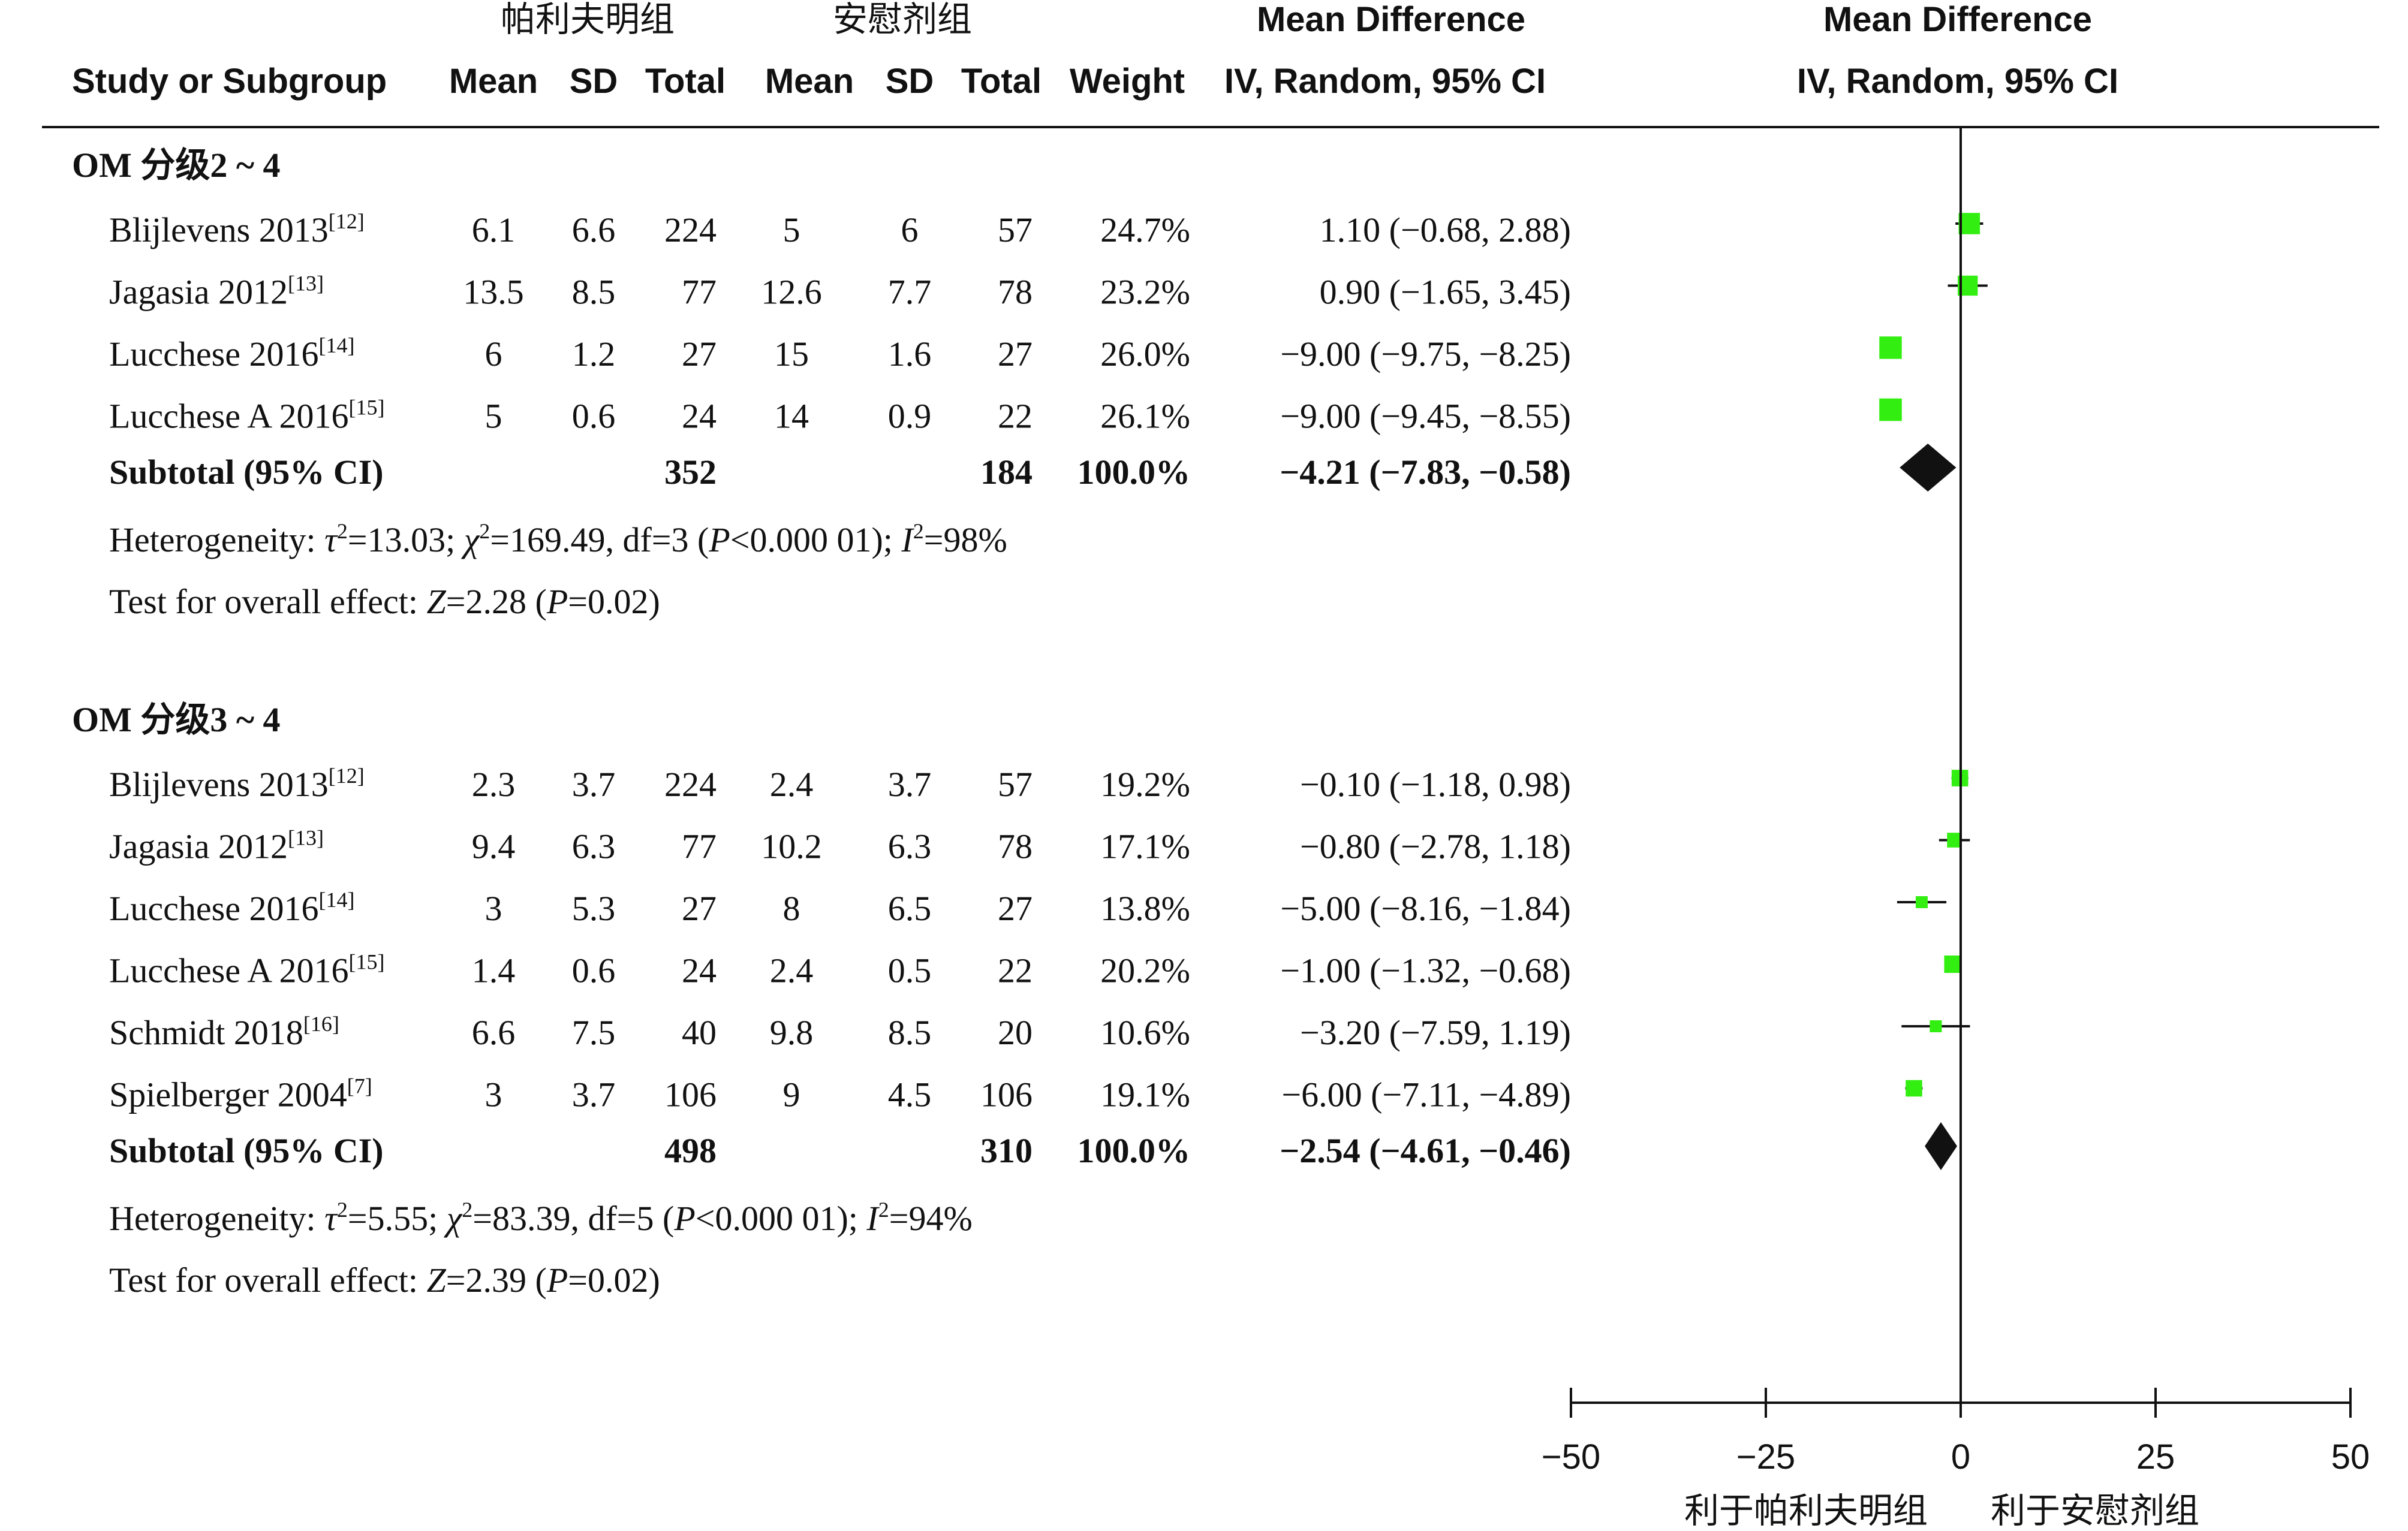 The height and width of the screenshot is (1531, 2408). What do you see at coordinates (910, 846) in the screenshot?
I see `sd2-value: 6.3` at bounding box center [910, 846].